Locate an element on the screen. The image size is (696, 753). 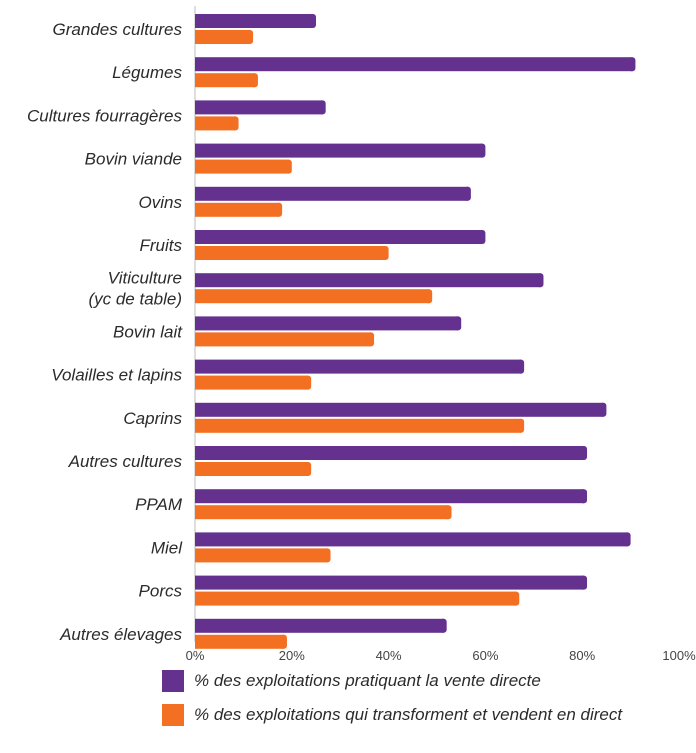
category-label-8: Volailles et lapins is located at coordinates (116, 375).